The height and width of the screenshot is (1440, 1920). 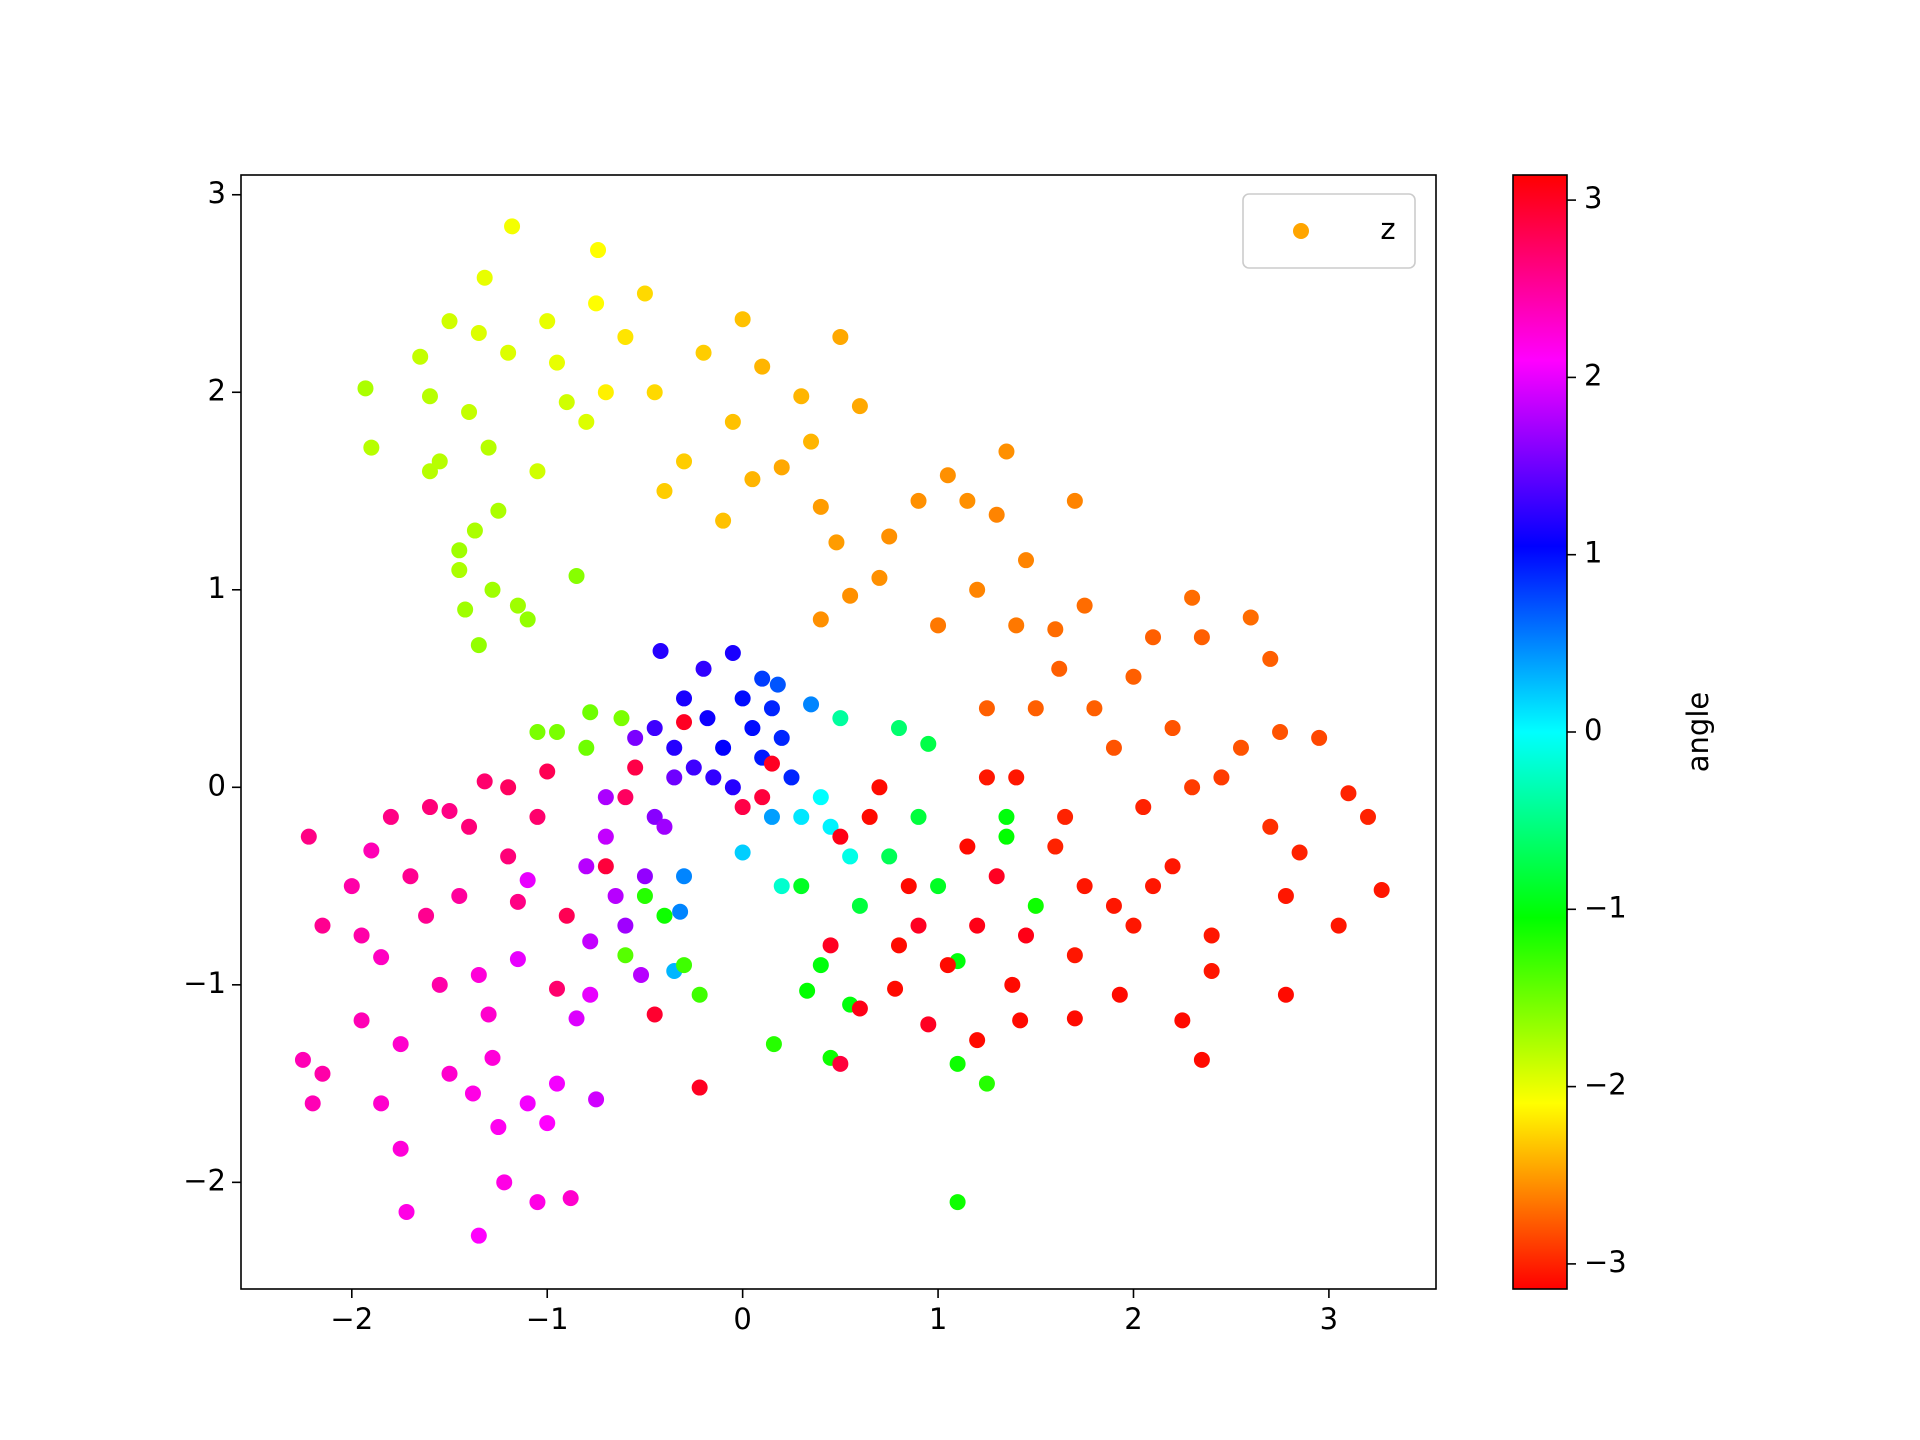 I want to click on x-tick-label: 2, so click(x=1133, y=1319).